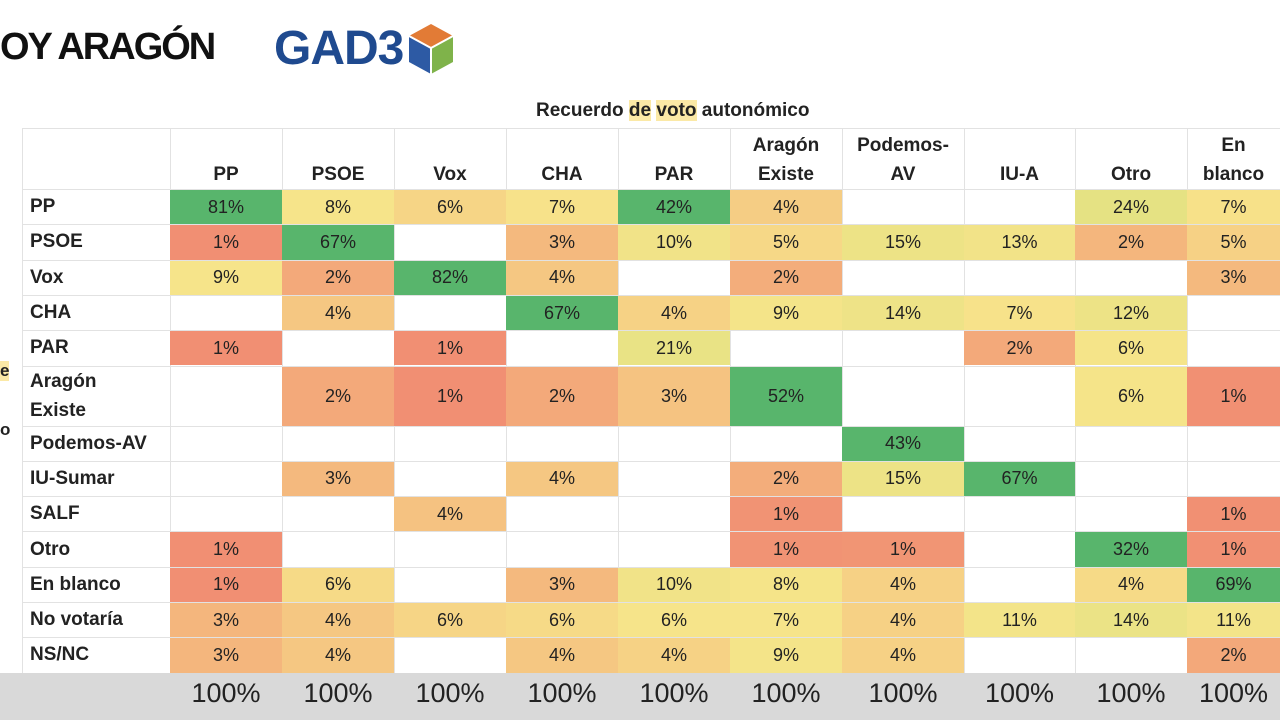  What do you see at coordinates (95, 277) in the screenshot?
I see `row-header: Vox` at bounding box center [95, 277].